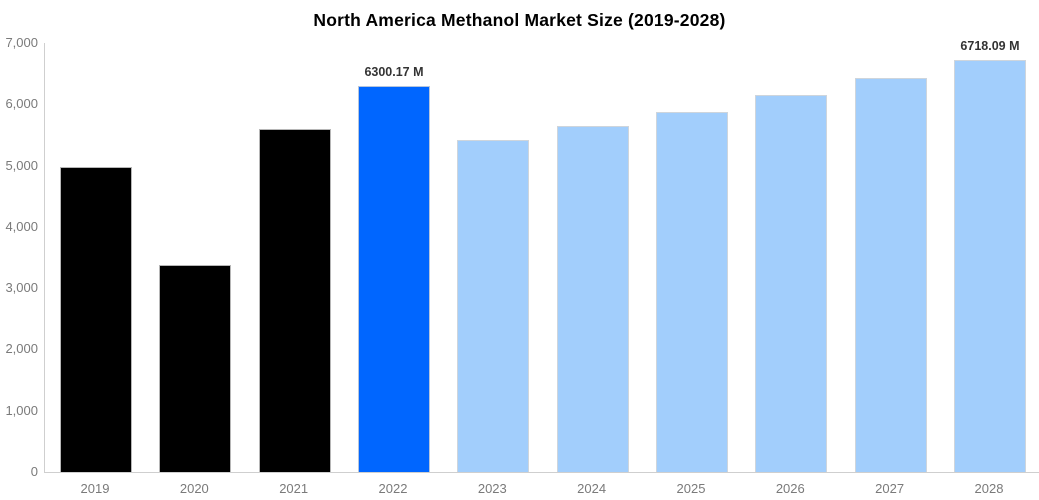  I want to click on x-tick-label-2024: 2024, so click(592, 488).